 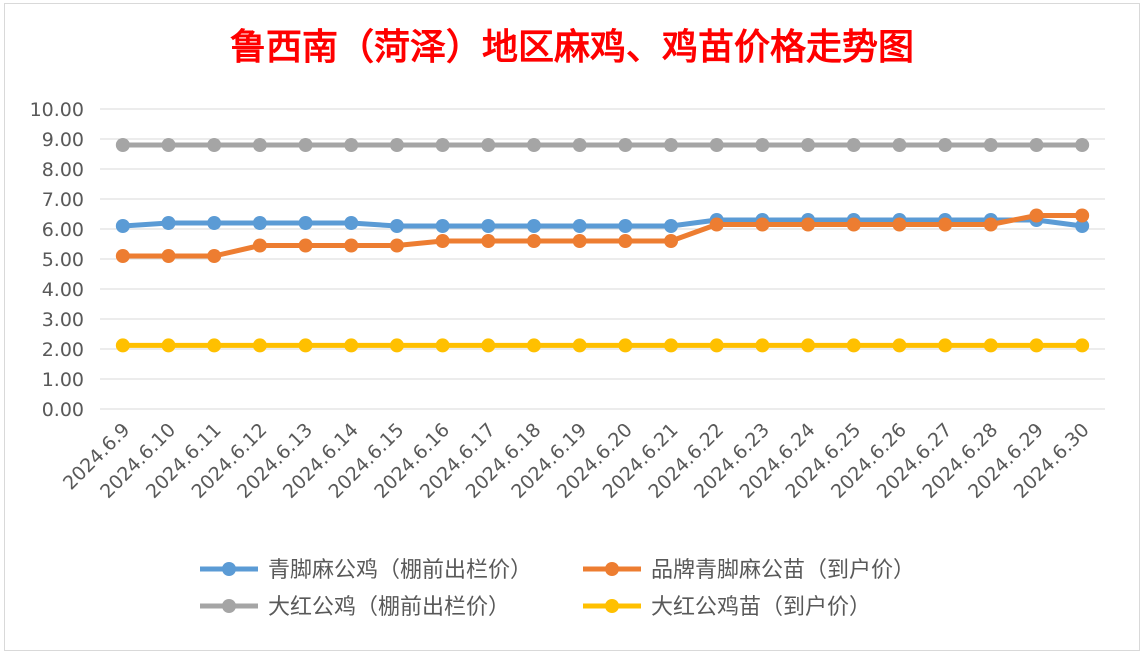 I want to click on y-tick-label: 1.00, so click(x=63, y=380).